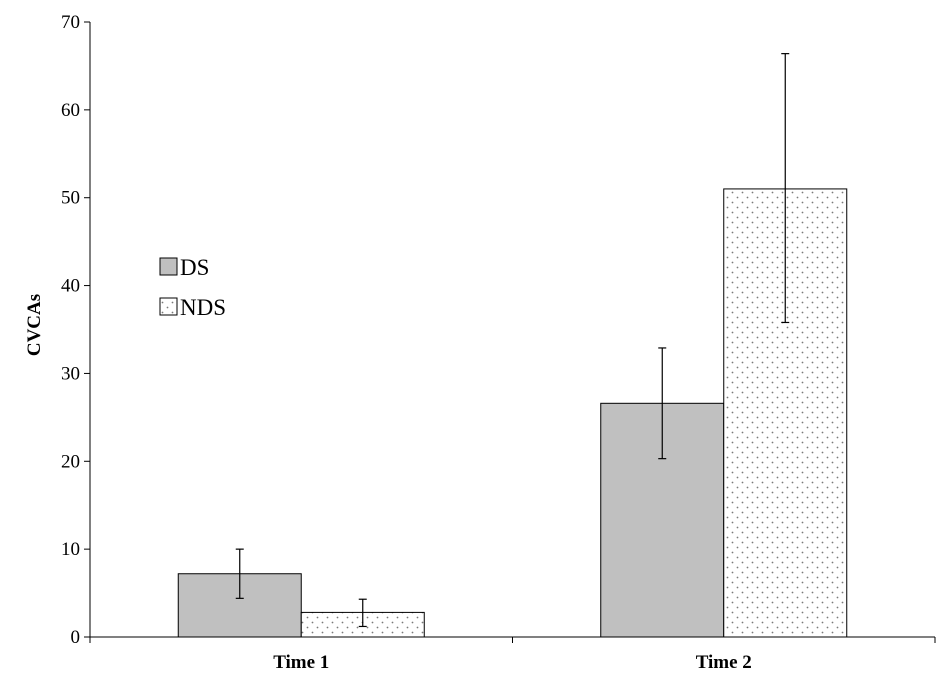 Image resolution: width=940 pixels, height=693 pixels. Describe the element at coordinates (70, 22) in the screenshot. I see `y-tick-label: 70` at that location.